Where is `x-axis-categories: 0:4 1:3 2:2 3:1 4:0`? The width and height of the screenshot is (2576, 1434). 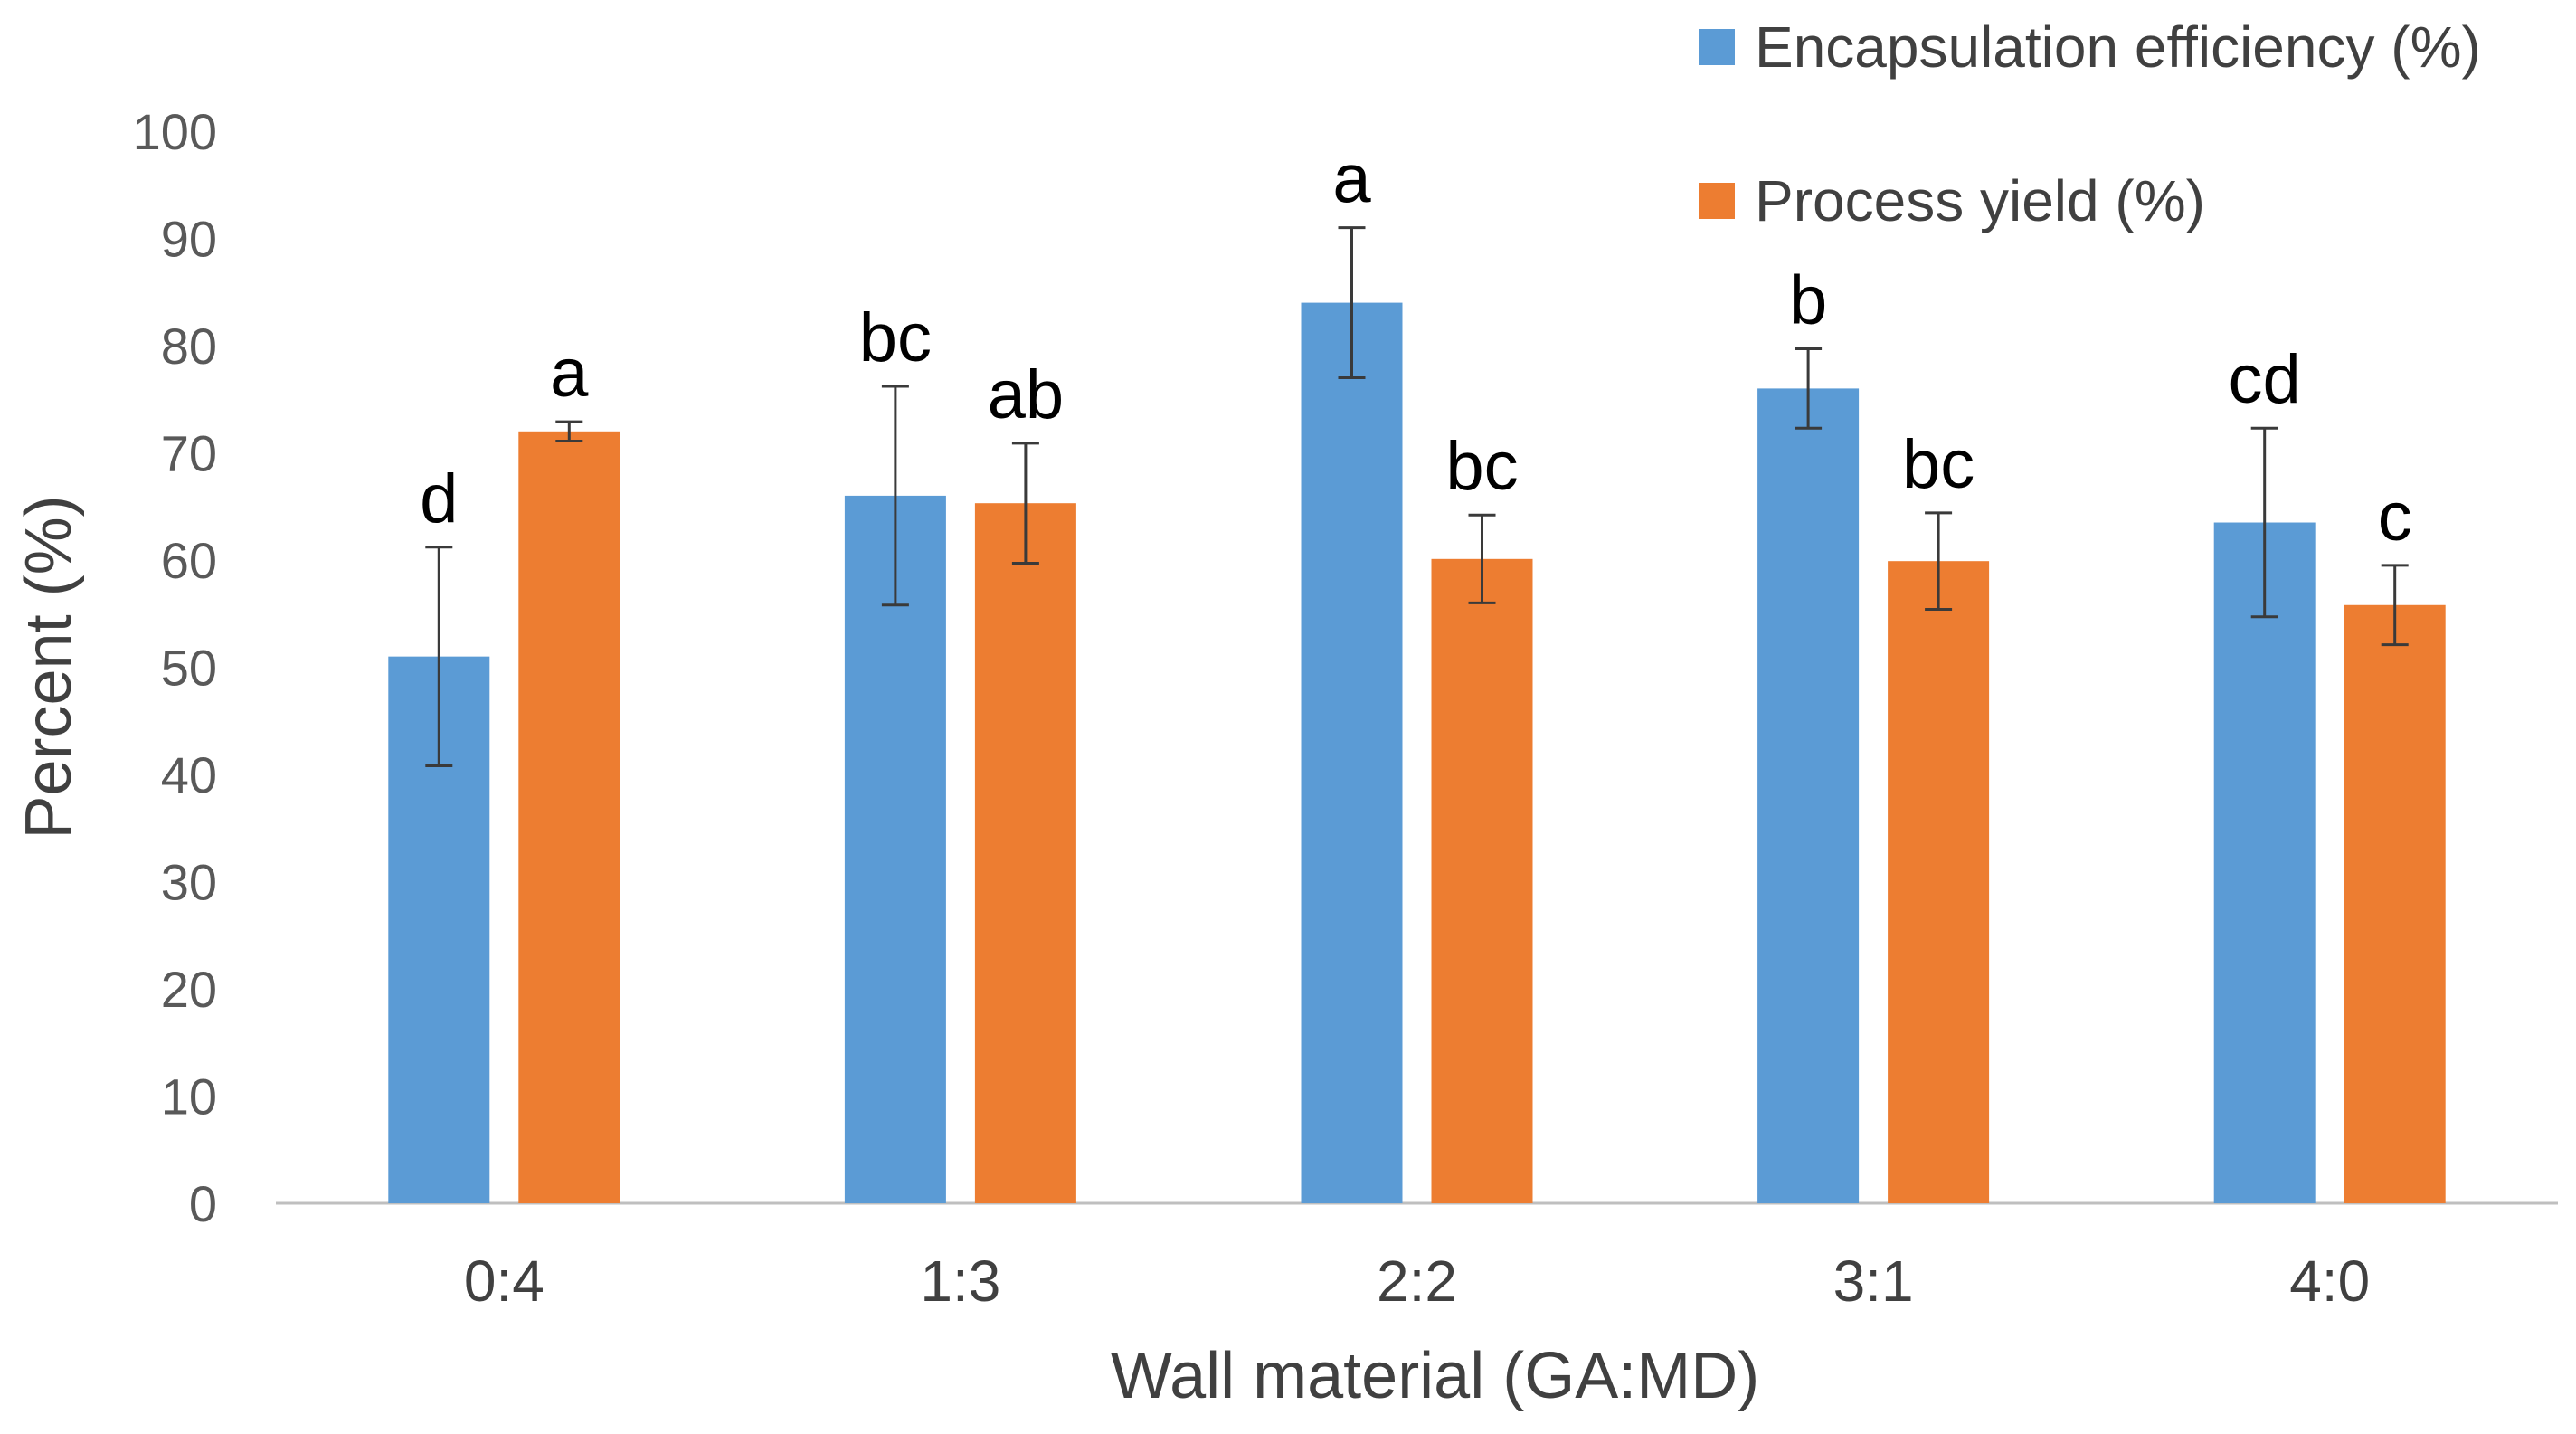
x-axis-categories: 0:4 1:3 2:2 3:1 4:0 is located at coordinates (1417, 1281).